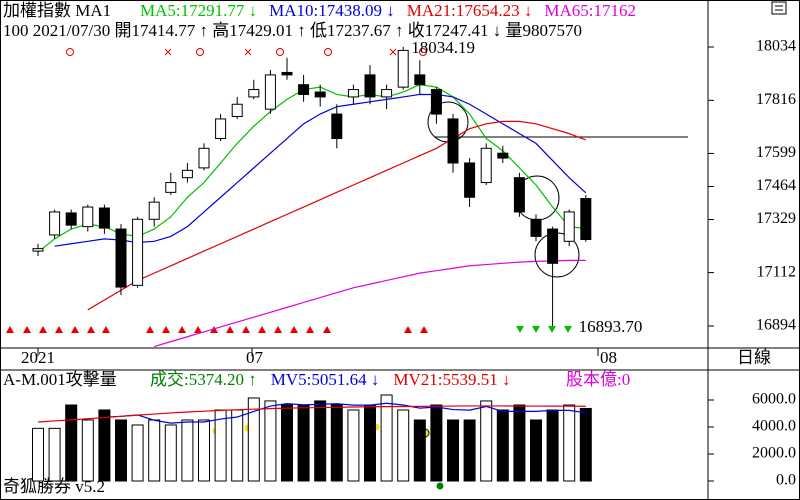 The height and width of the screenshot is (500, 800). I want to click on y-tick-label: 18034, so click(776, 46).